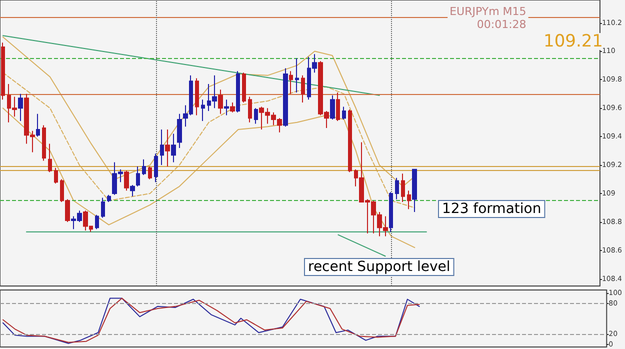 Image resolution: width=625 pixels, height=349 pixels. I want to click on annotation: 123 formation, so click(492, 209).